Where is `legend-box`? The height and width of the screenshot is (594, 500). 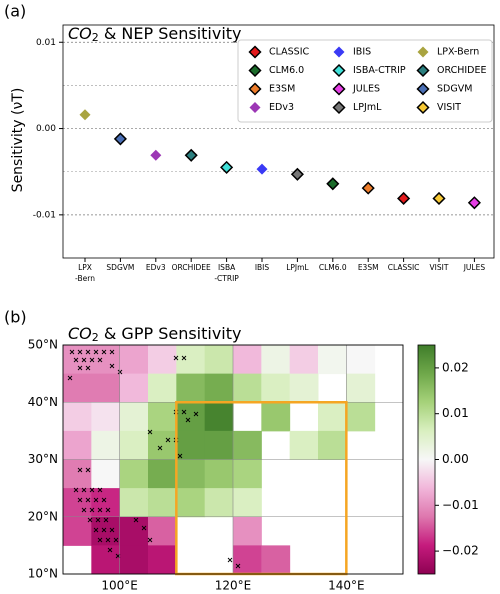 legend-box is located at coordinates (365, 81).